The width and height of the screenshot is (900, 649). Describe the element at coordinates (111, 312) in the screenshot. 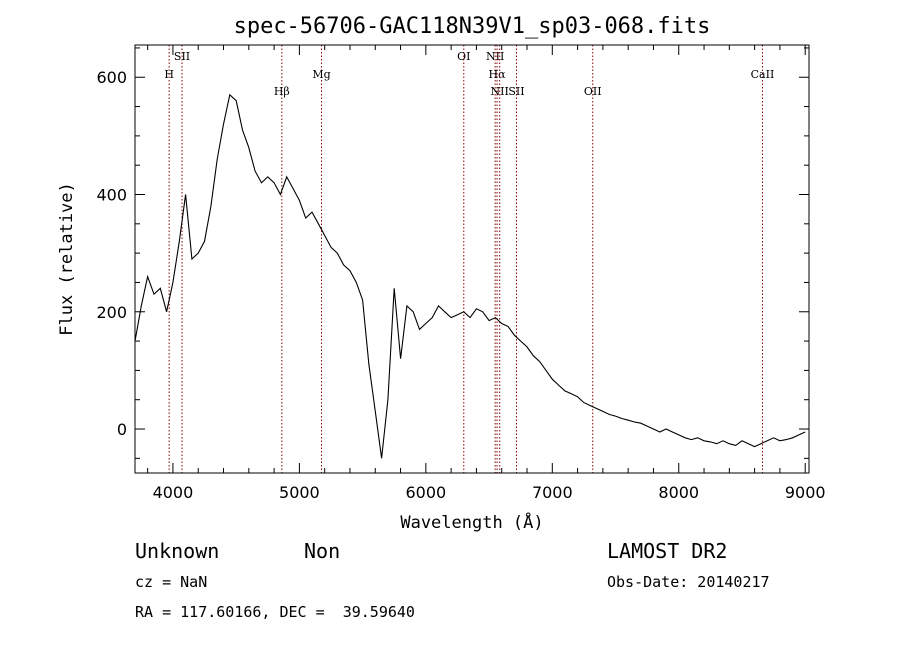

I see `y-tick-label: 200` at that location.